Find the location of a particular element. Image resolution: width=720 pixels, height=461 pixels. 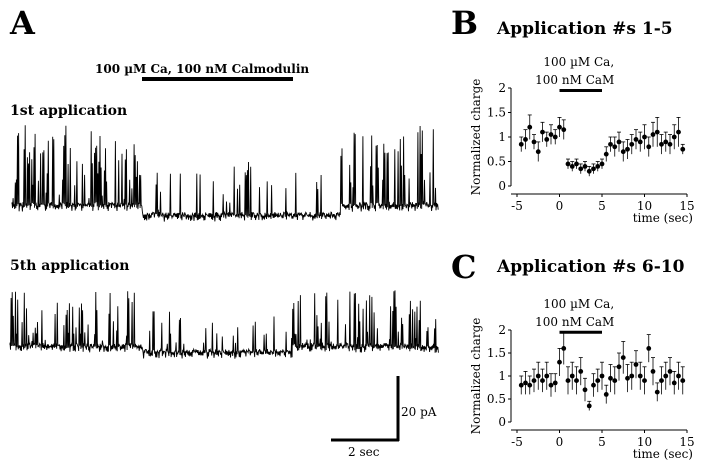

condition-label-line-1: 100 µM Ca, is located at coordinates (578, 304).